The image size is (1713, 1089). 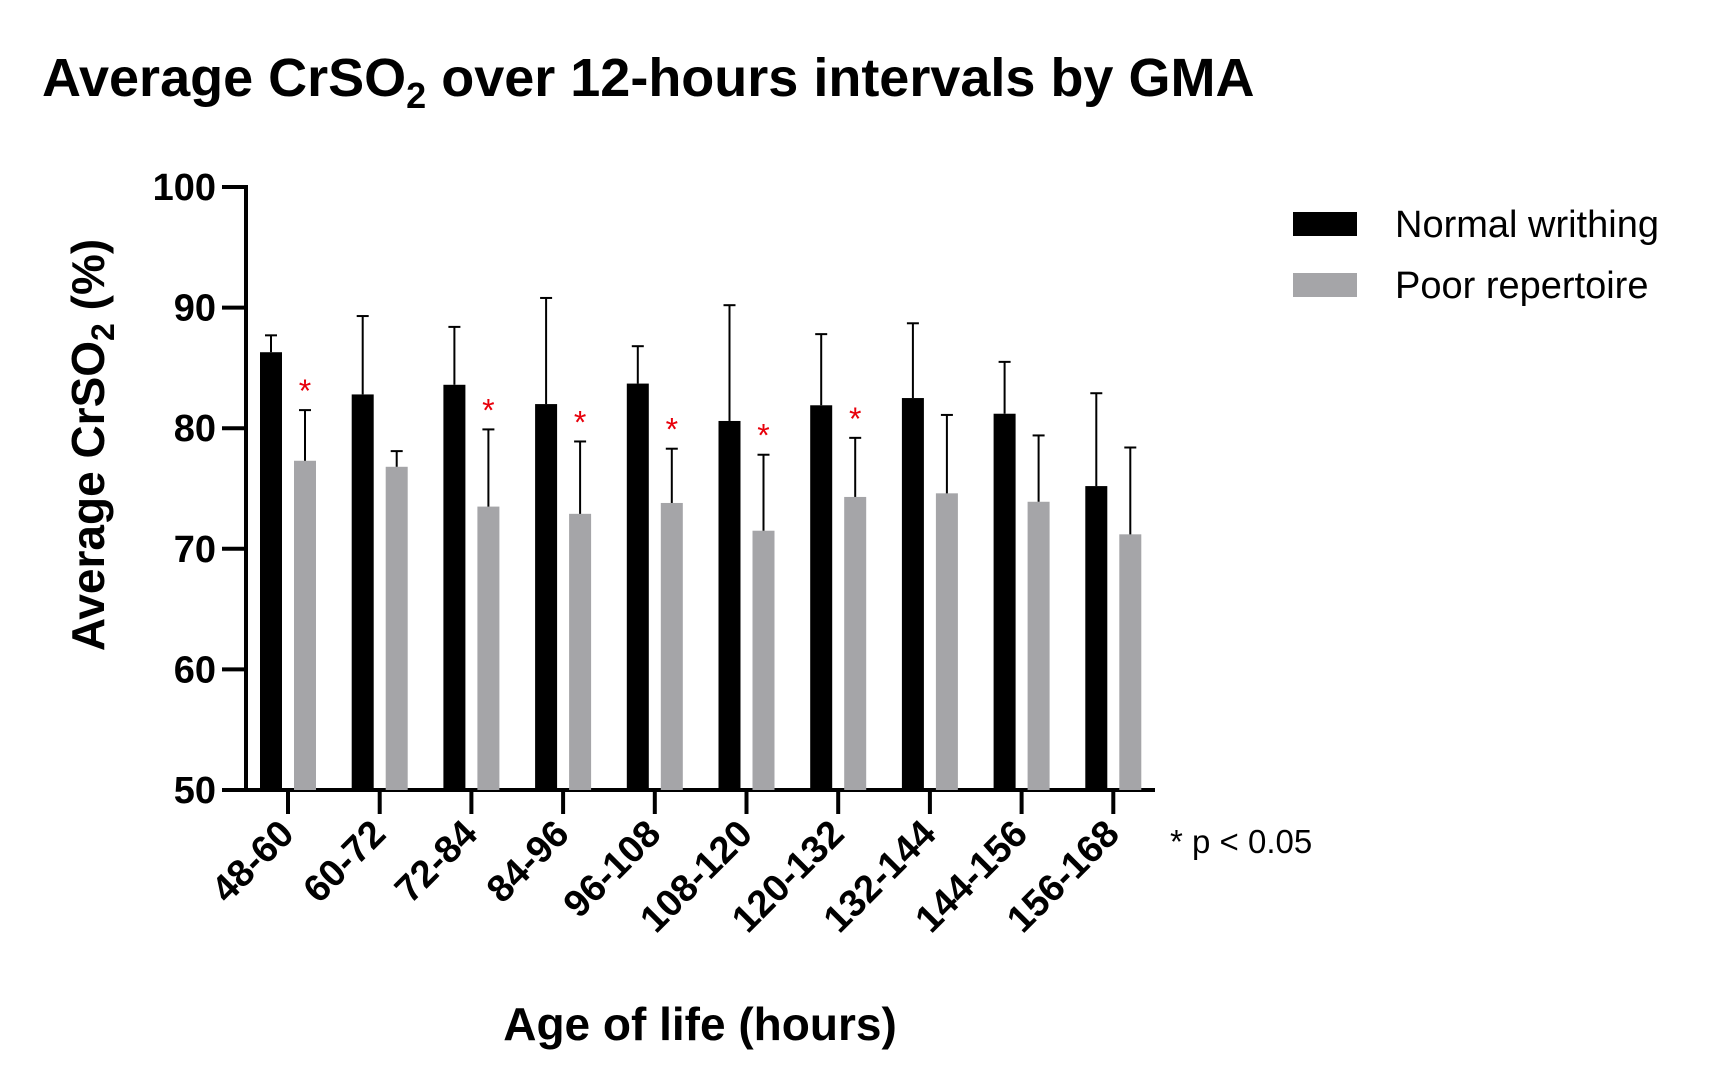 What do you see at coordinates (184, 188) in the screenshot?
I see `y-tick-label-100: 100` at bounding box center [184, 188].